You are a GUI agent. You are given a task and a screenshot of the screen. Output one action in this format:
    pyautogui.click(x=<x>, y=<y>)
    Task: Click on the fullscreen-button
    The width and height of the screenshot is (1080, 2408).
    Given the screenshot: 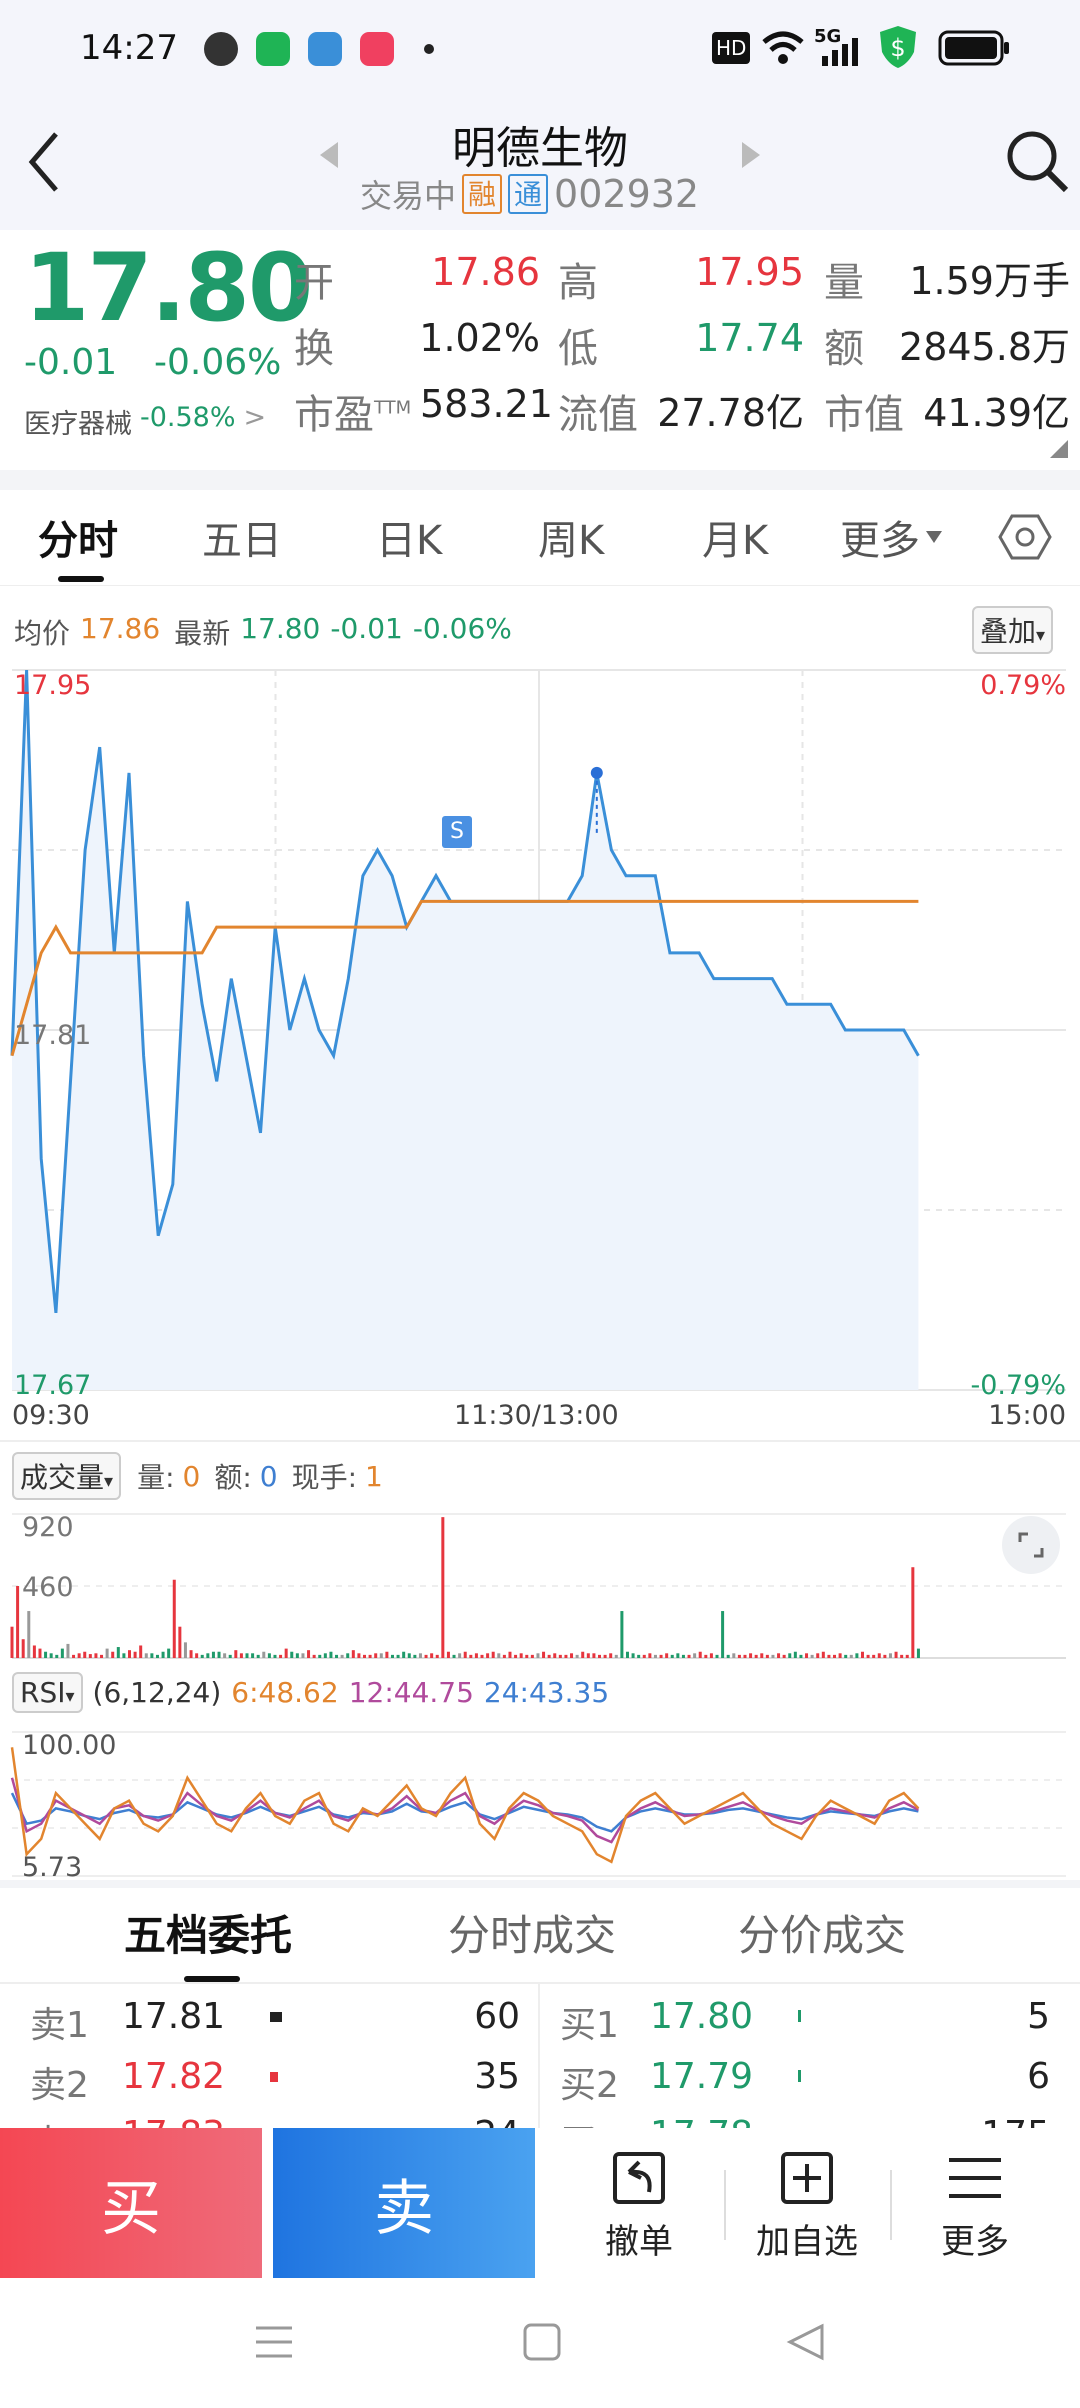 What is the action you would take?
    pyautogui.click(x=1031, y=1545)
    